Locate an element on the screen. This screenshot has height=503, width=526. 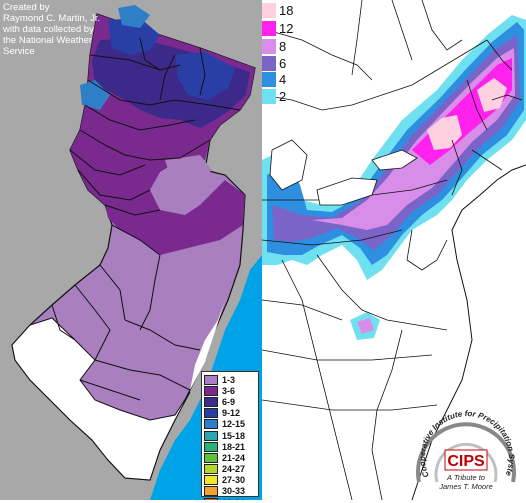
legend-label: 18-21 is located at coordinates (234, 446).